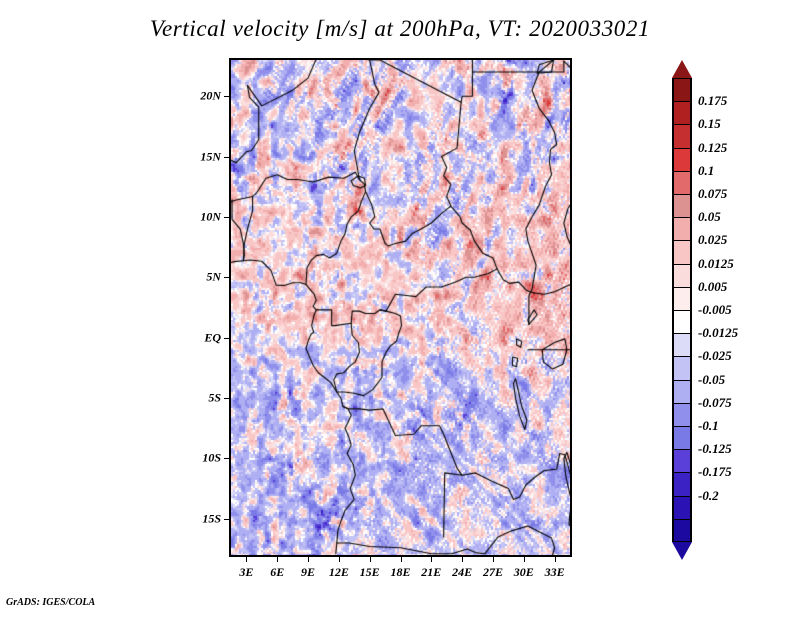 The height and width of the screenshot is (618, 800). Describe the element at coordinates (212, 337) in the screenshot. I see `latitude-tick-label: EQ` at that location.